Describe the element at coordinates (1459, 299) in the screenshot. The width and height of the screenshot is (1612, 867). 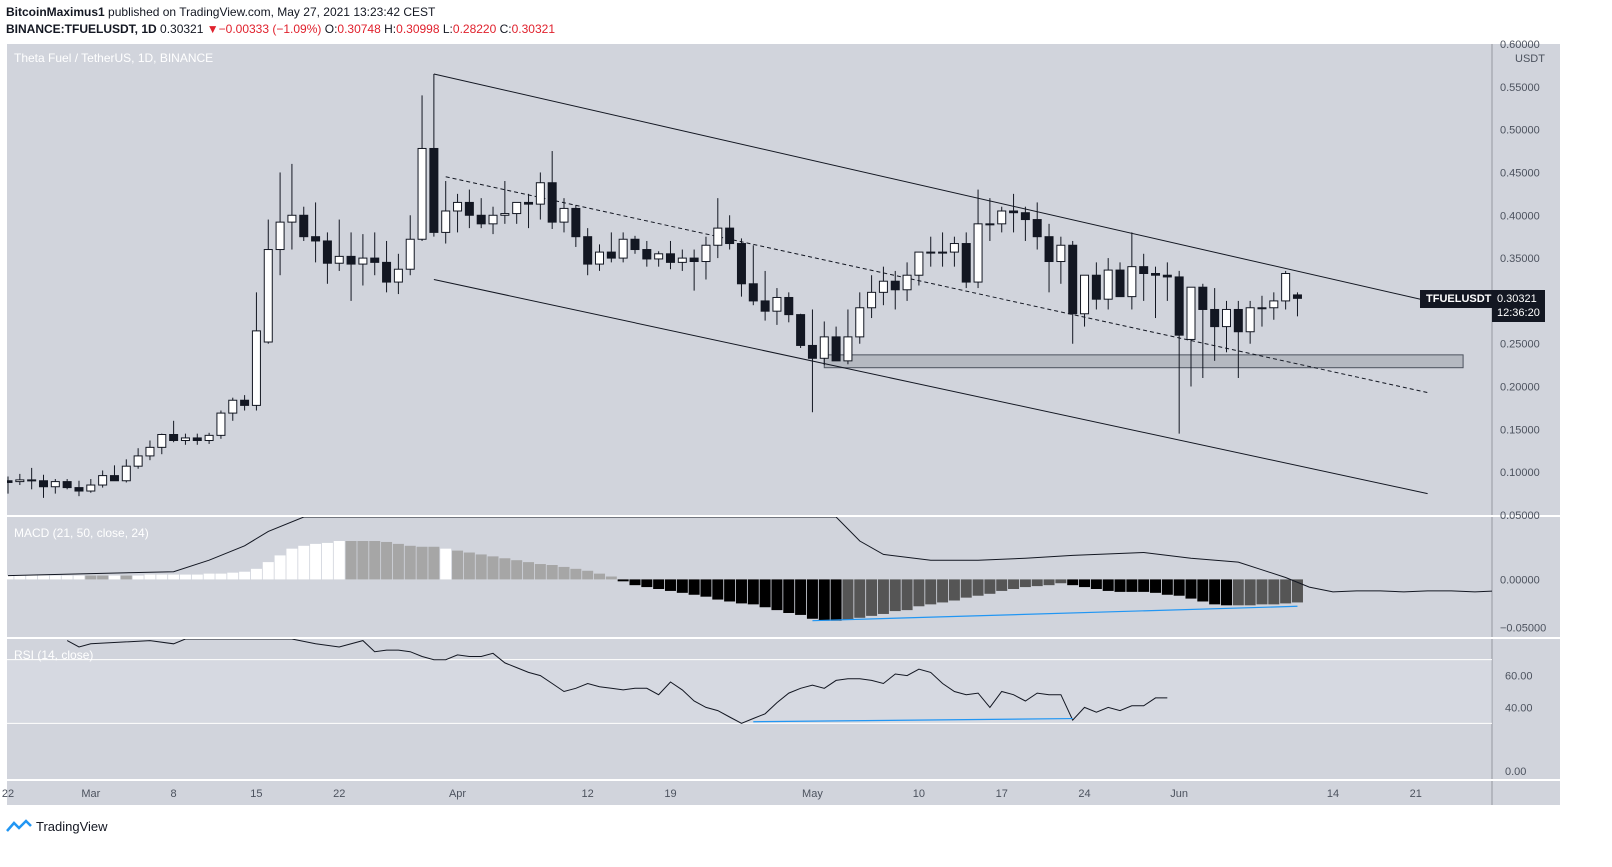
I see `price-tag-symbol: TFUELUSDT` at that location.